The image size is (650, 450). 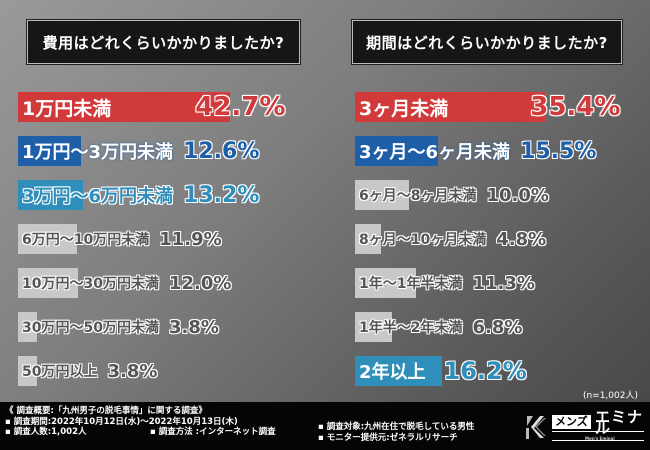 I want to click on survey-period: ▪ 調査期間:2022年10月12日(水)〜2022年10月13日(木), so click(x=121, y=421).